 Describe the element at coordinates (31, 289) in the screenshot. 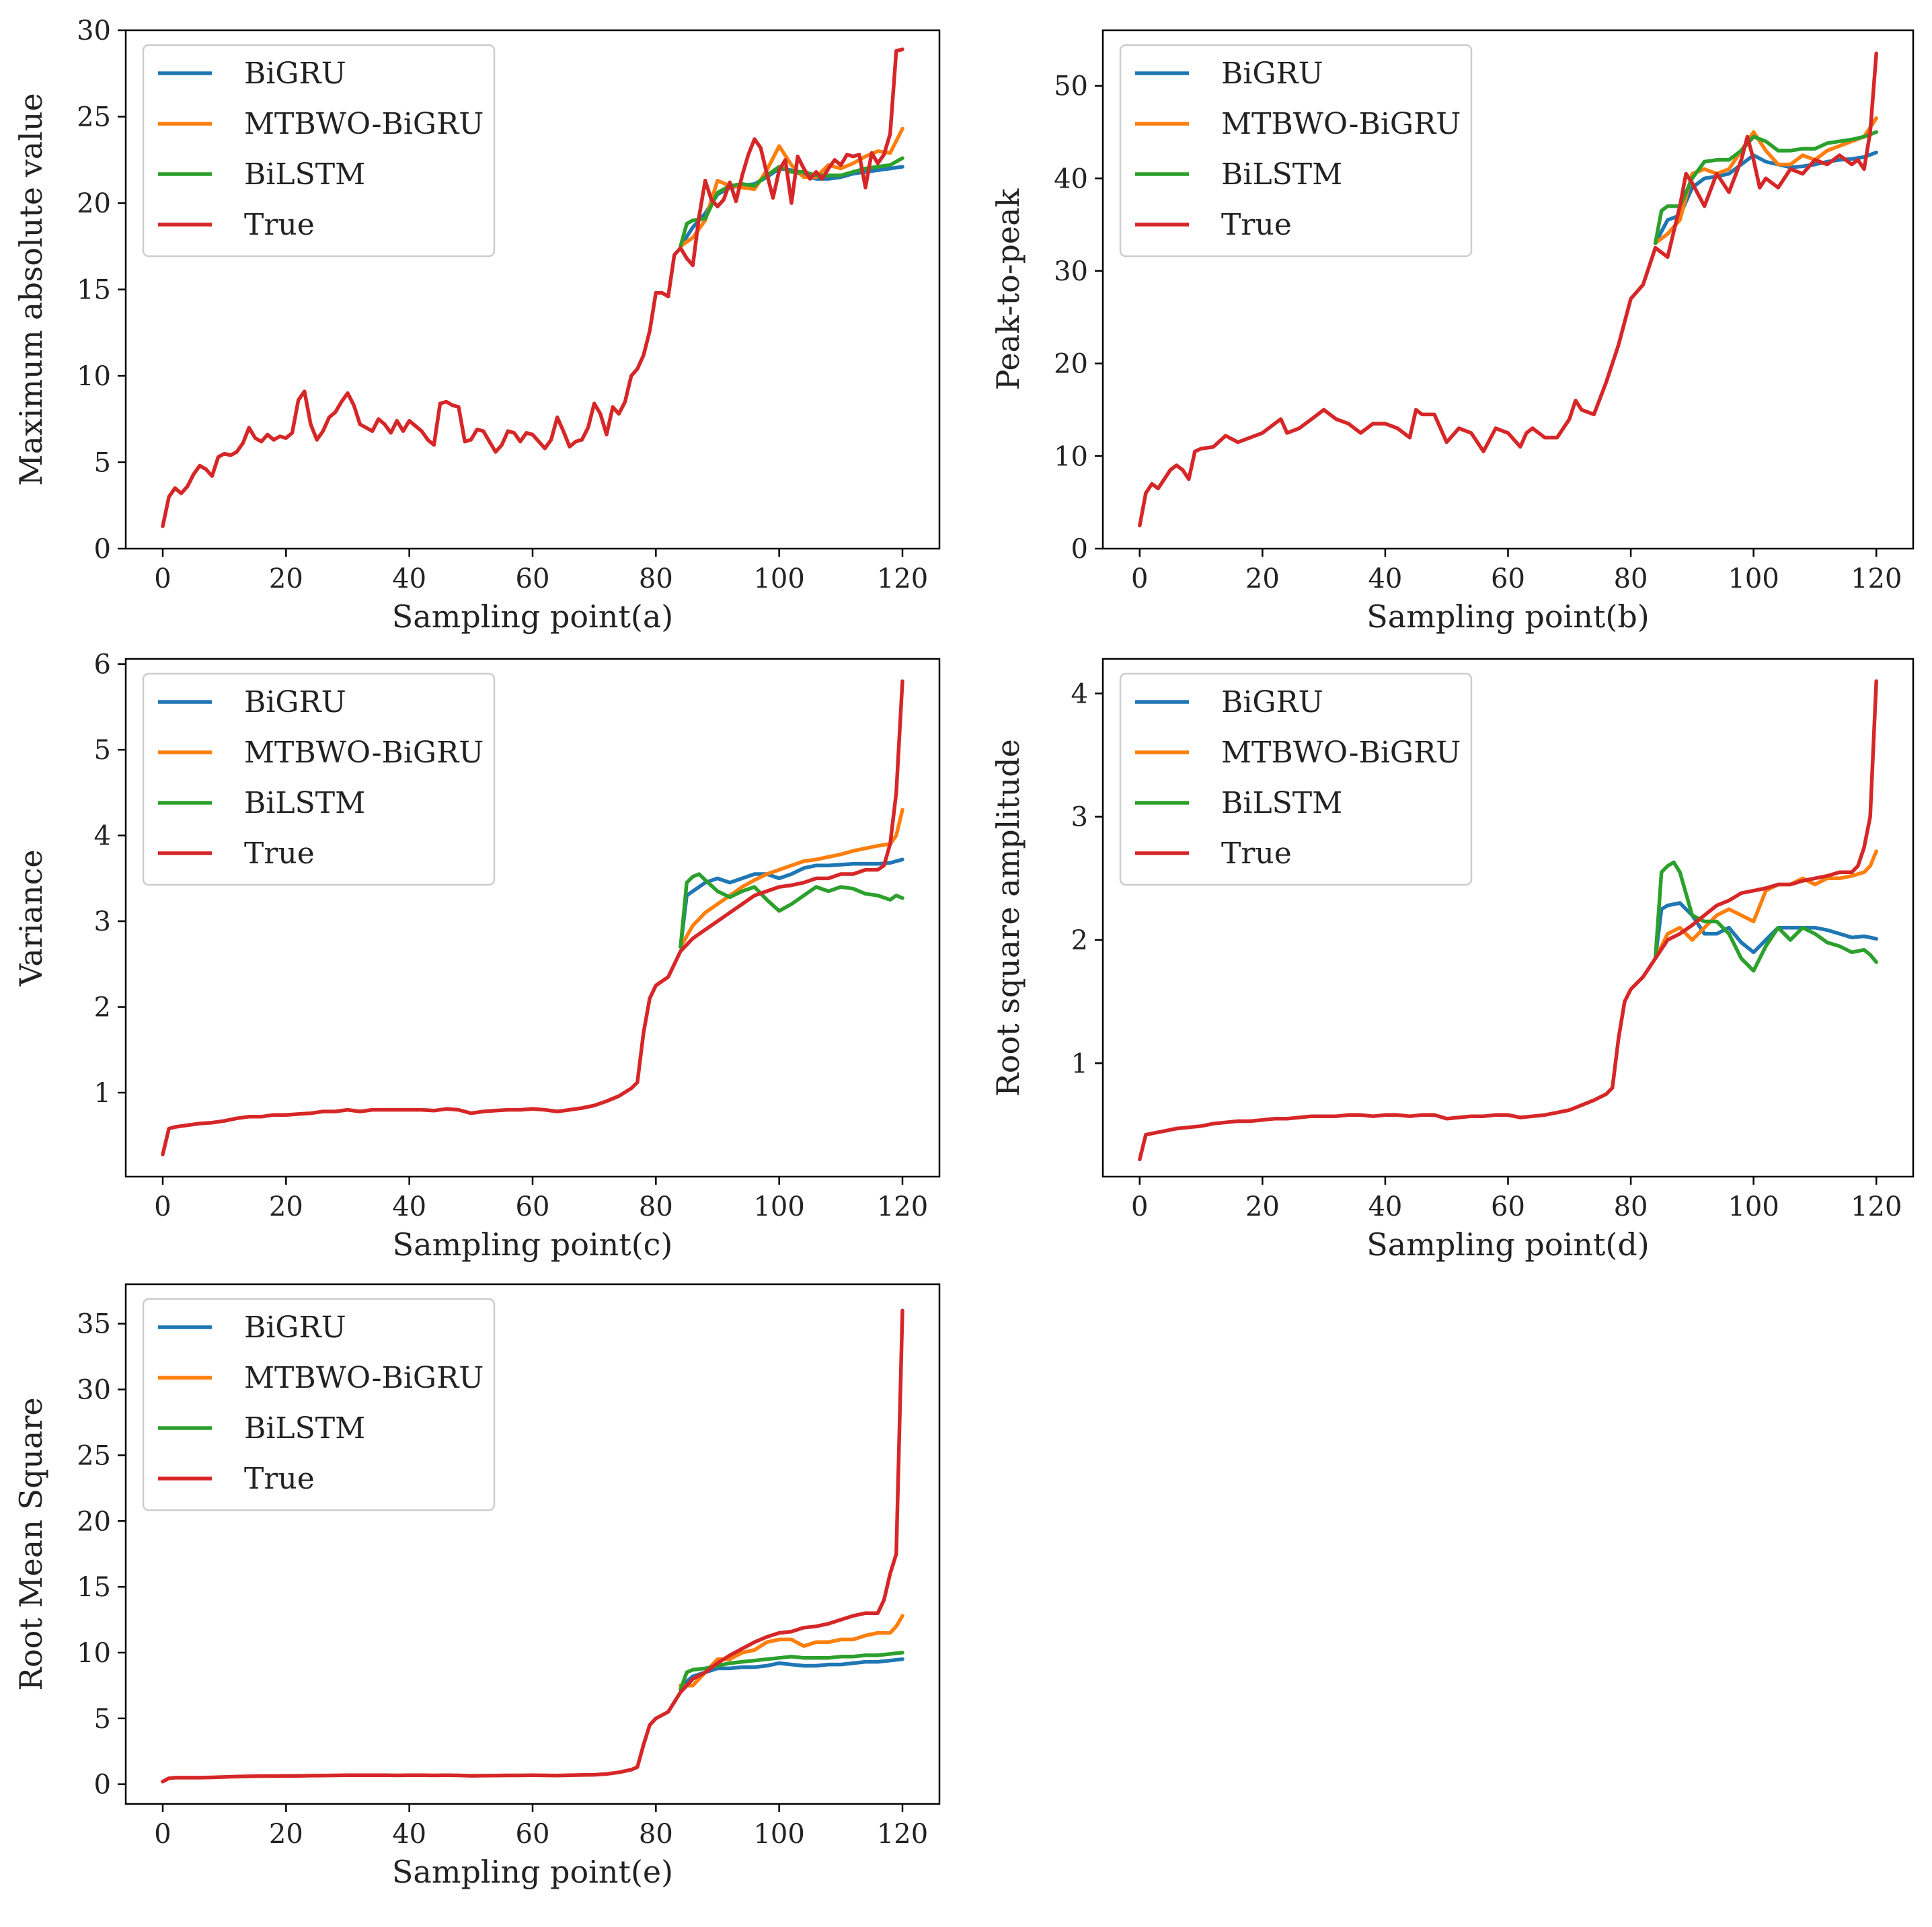

I see `y-axis-label: Maximum absolute value` at that location.